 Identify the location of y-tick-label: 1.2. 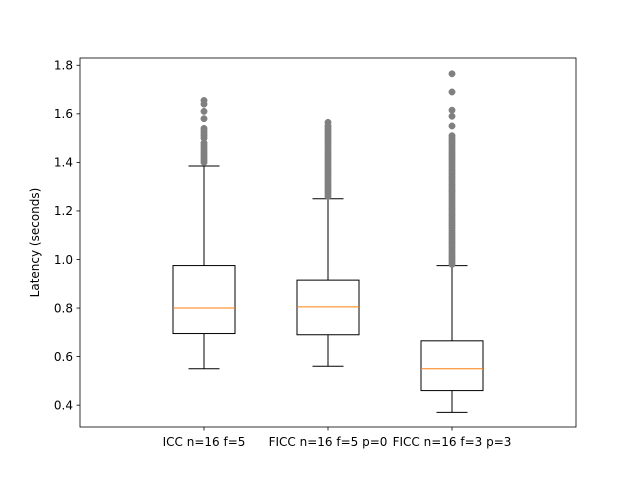
(63, 211).